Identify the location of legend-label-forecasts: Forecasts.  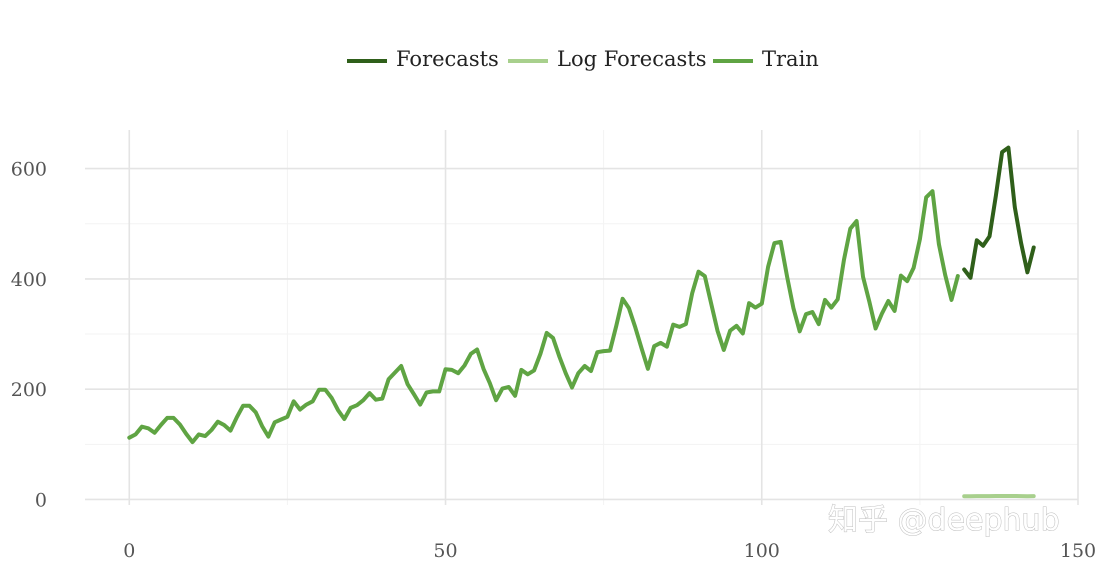
(447, 59).